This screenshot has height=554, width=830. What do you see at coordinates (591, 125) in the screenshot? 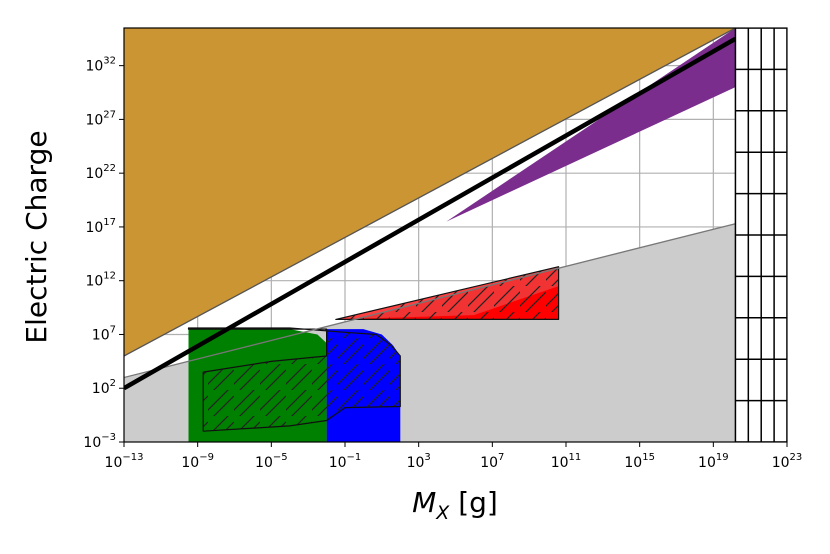
I see `region-purple` at bounding box center [591, 125].